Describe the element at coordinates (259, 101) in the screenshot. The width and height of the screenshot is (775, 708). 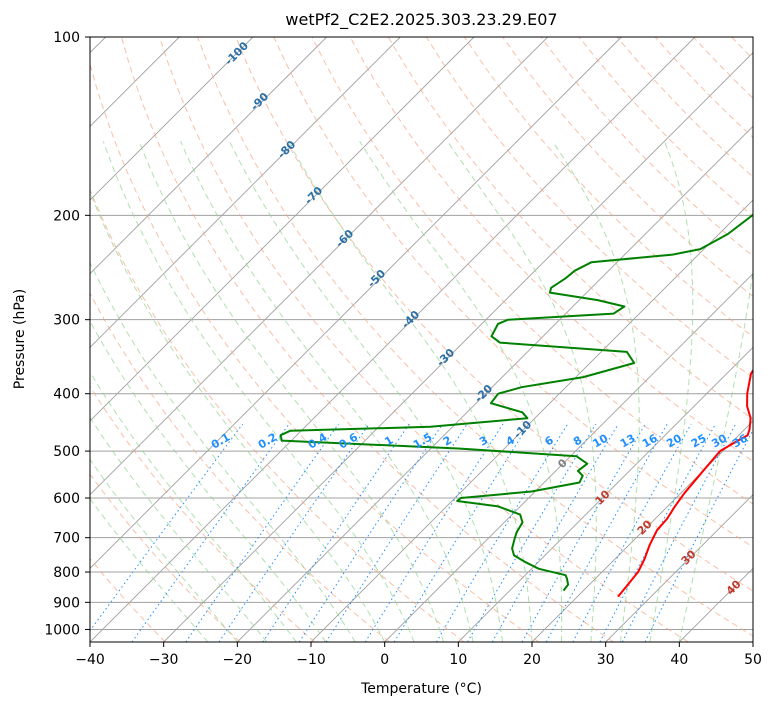
I see `dry-adiabat-label: -90` at that location.